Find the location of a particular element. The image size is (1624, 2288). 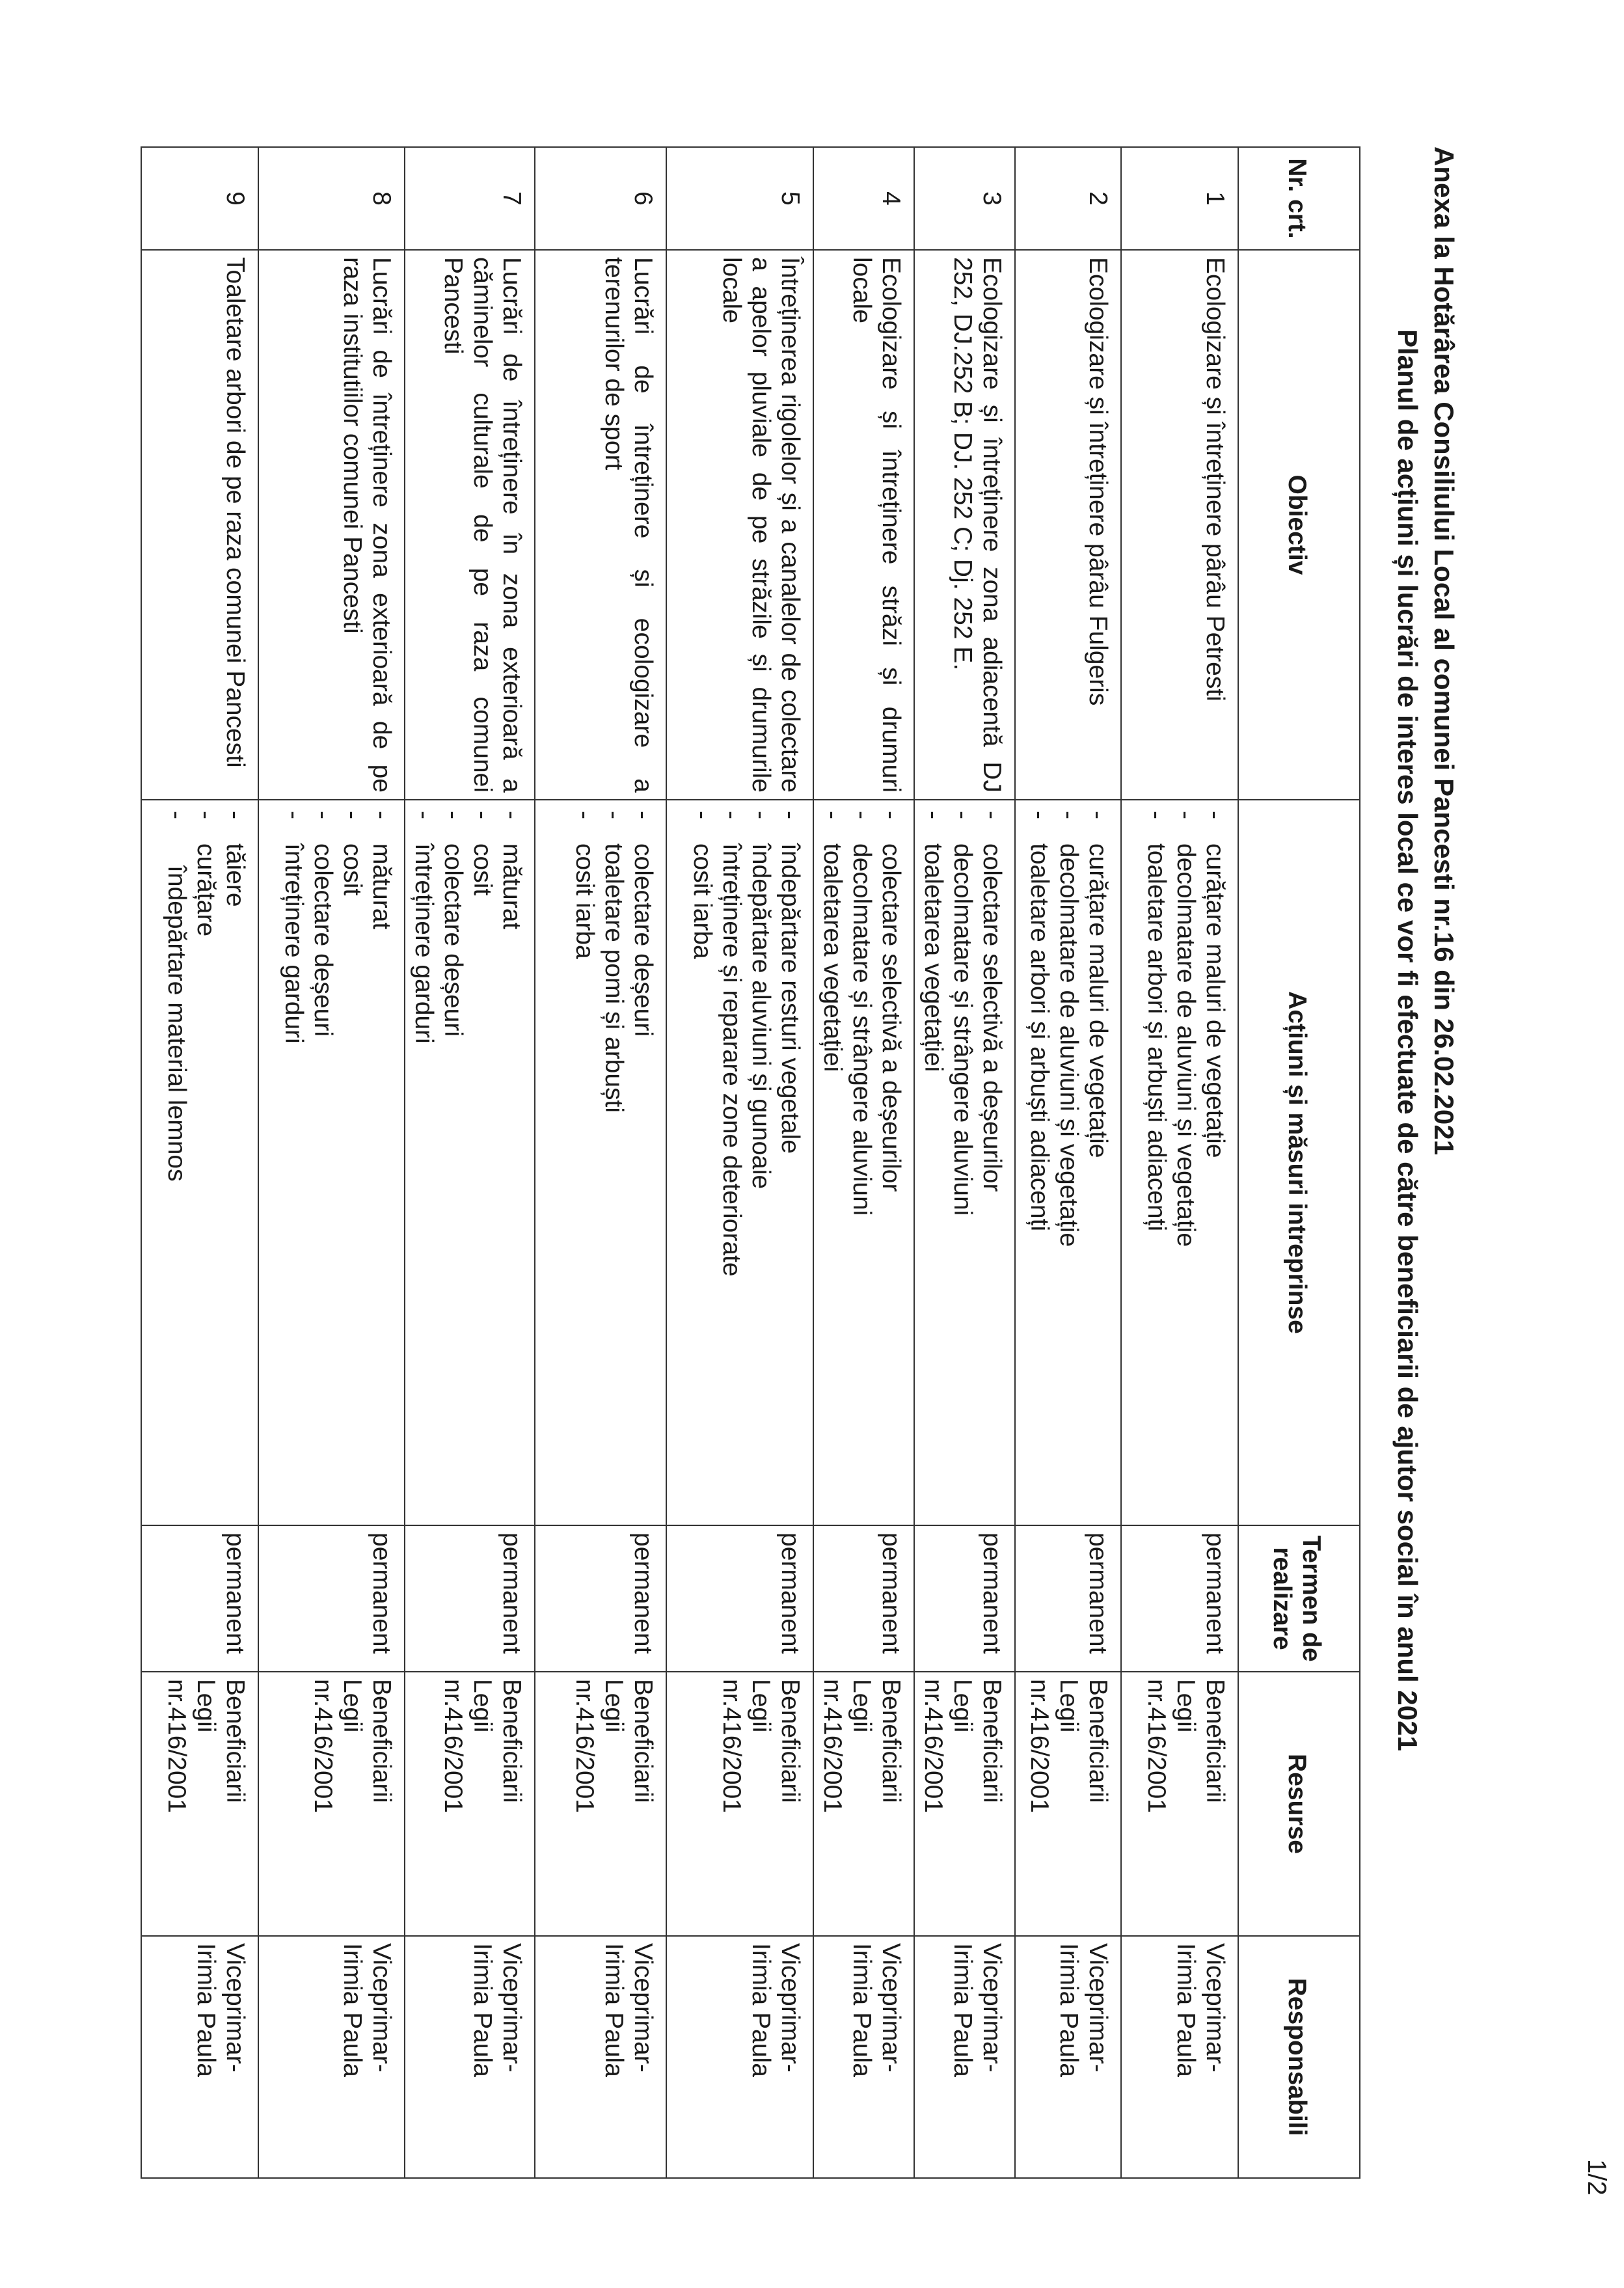

action-text: toaletare arbori și arbuști adiacenți is located at coordinates (1157, 1037).